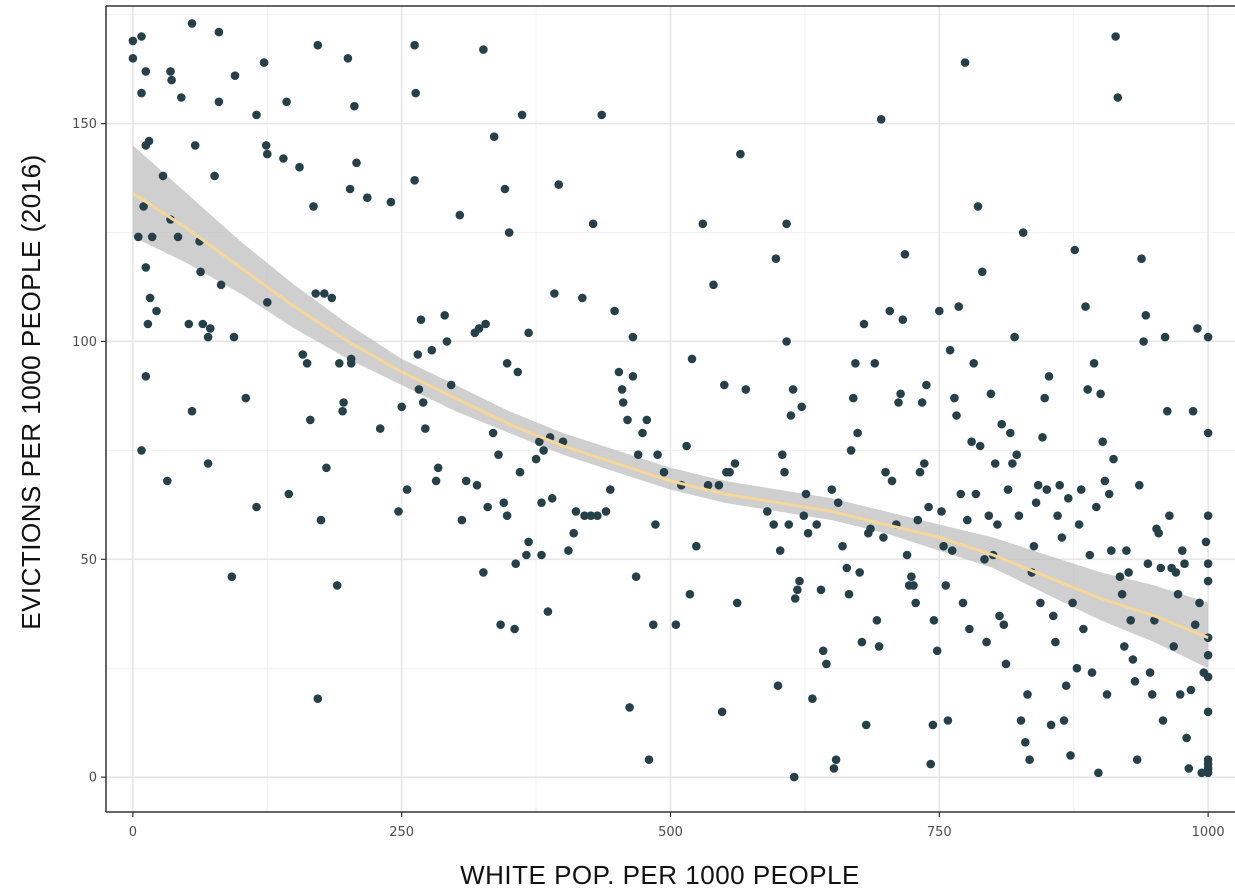 This screenshot has width=1235, height=893. What do you see at coordinates (677, 826) in the screenshot?
I see `x-axis-ticks: 0 250 500 750 1000` at bounding box center [677, 826].